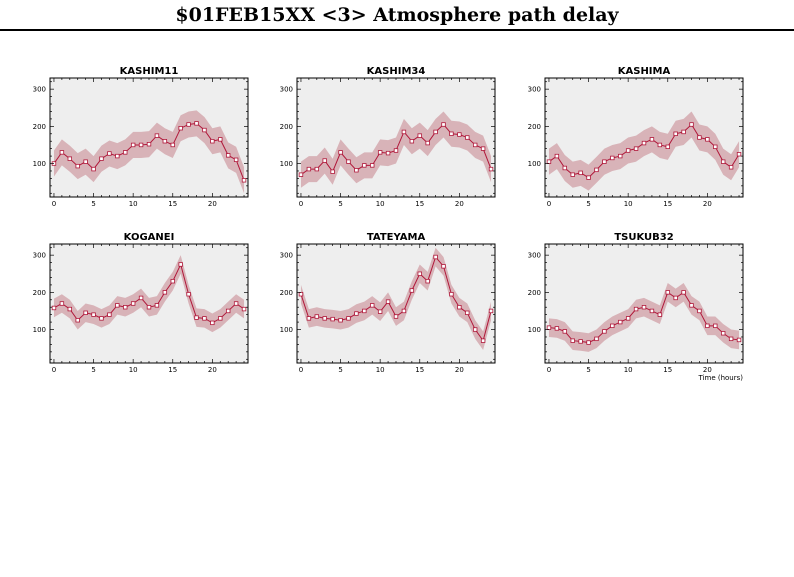 The width and height of the screenshot is (794, 577). I want to click on panel-title: KASHIM11, so click(149, 71).